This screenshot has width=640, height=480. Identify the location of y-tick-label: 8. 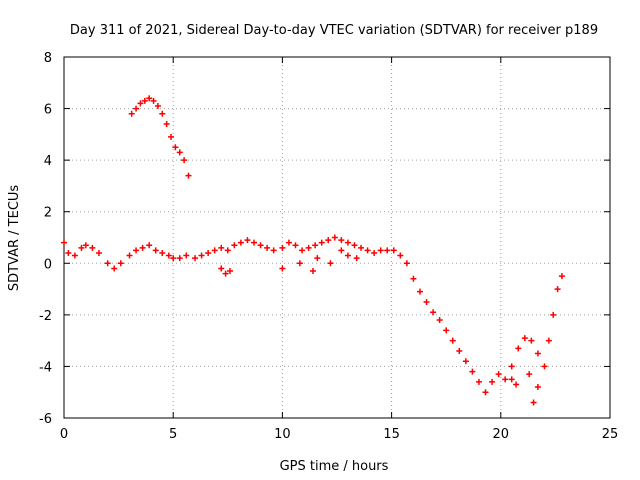
(48, 58).